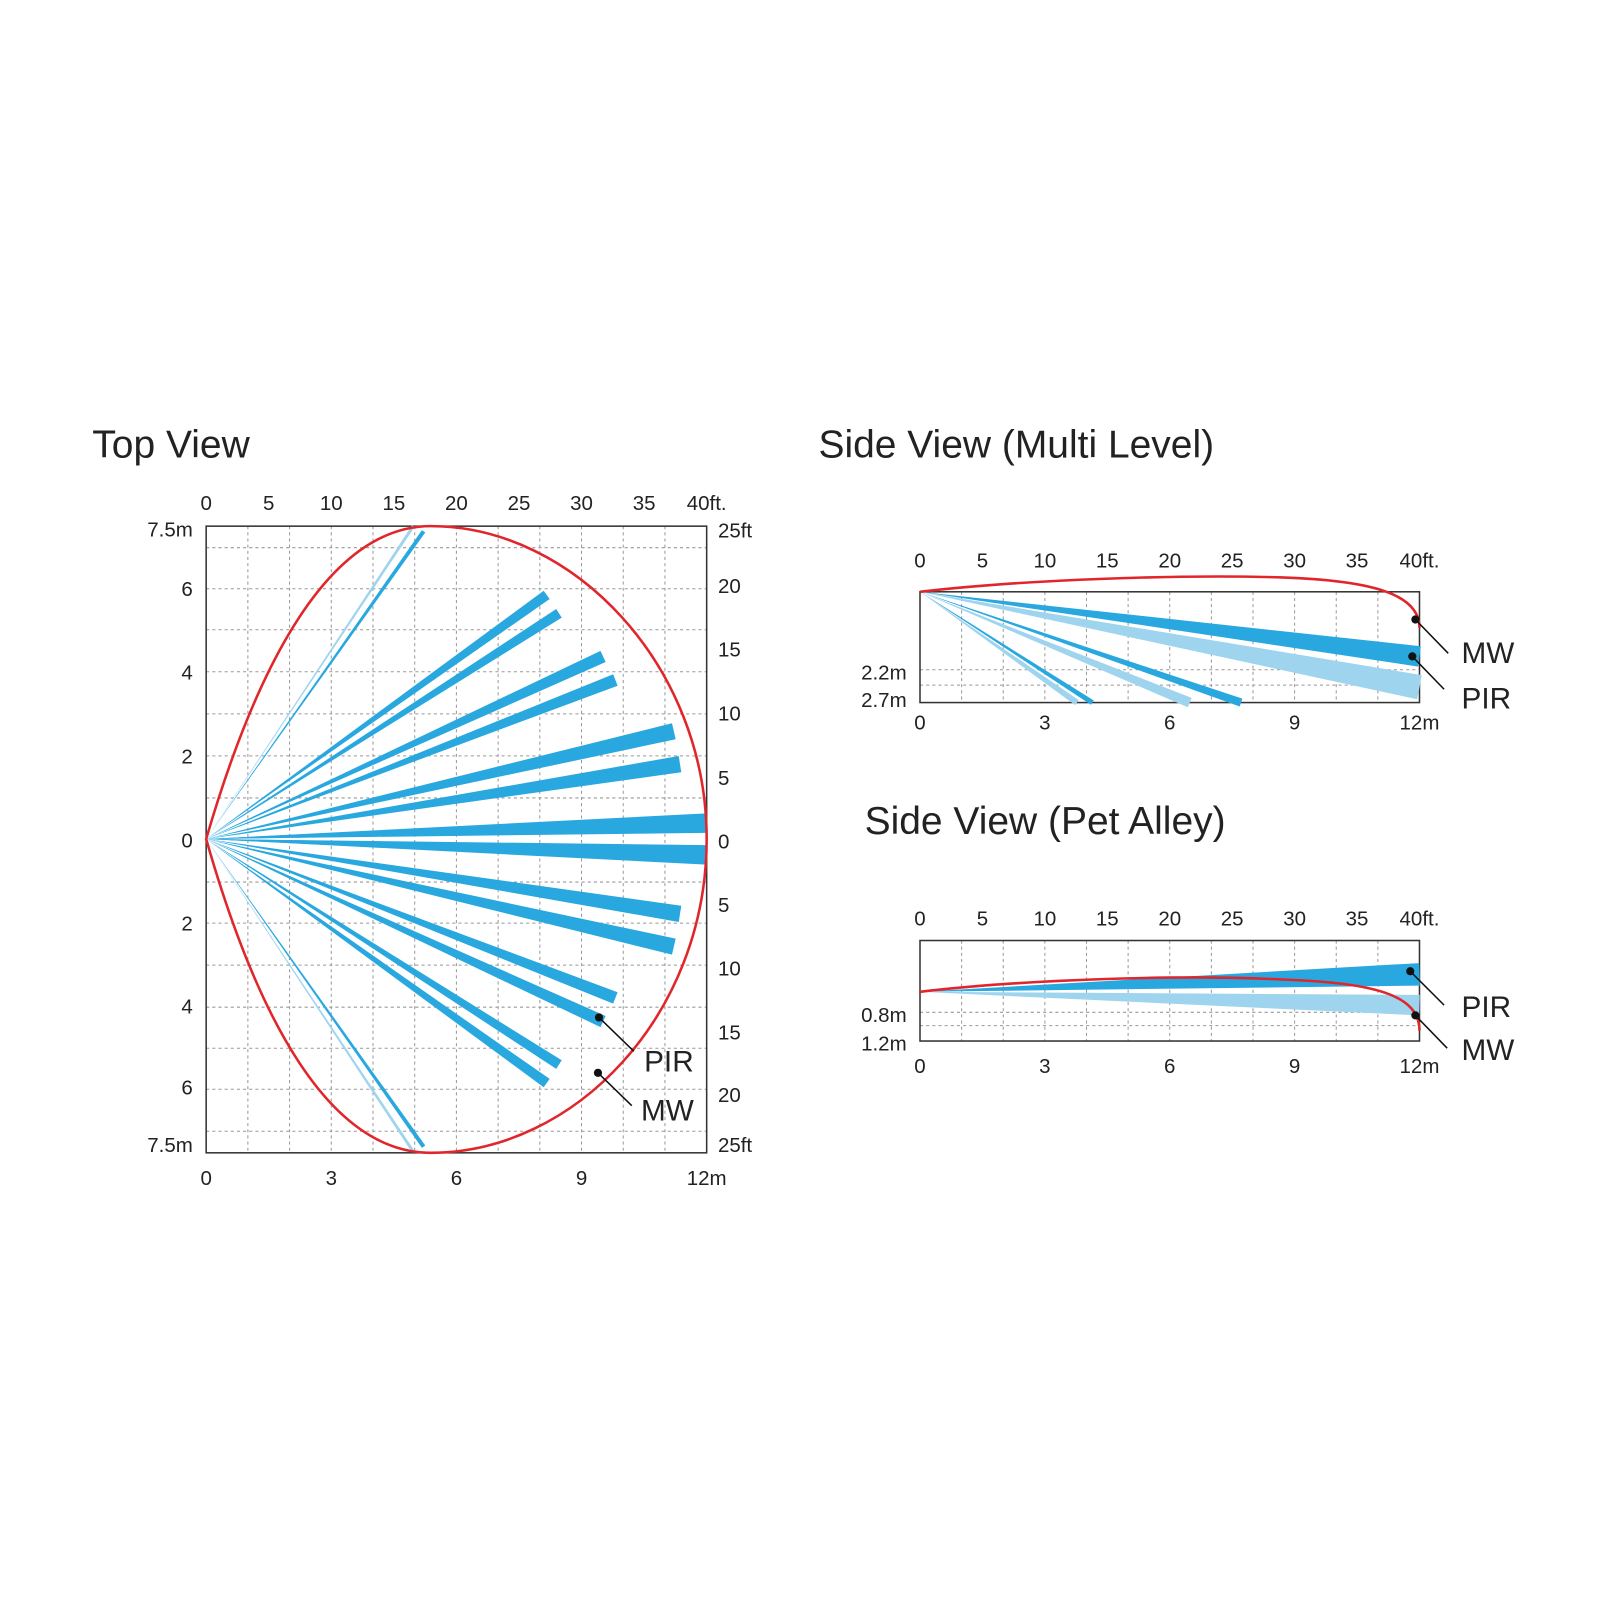 This screenshot has width=1600, height=1605. What do you see at coordinates (884, 700) in the screenshot?
I see `tick-label: 2.7m` at bounding box center [884, 700].